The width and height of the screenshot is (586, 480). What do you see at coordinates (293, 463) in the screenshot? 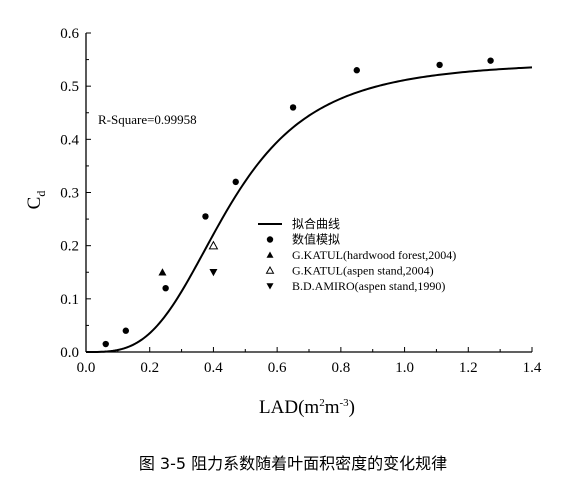
I see `figure-caption: 图 3-5 阻力系数随着叶面积密度的变化规律` at bounding box center [293, 463].